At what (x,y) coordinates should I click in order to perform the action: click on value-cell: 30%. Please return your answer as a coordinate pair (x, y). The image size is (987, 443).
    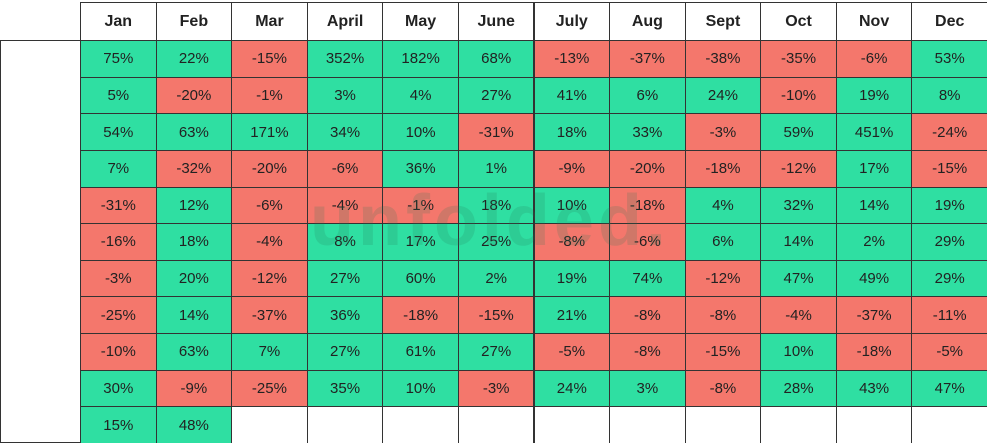
    Looking at the image, I should click on (118, 388).